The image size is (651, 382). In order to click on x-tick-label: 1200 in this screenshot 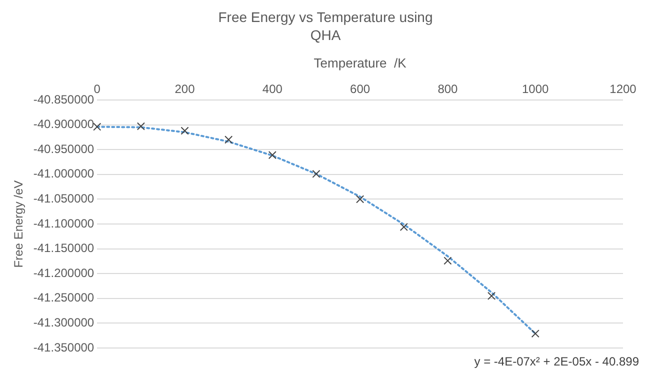, I will do `click(623, 89)`.